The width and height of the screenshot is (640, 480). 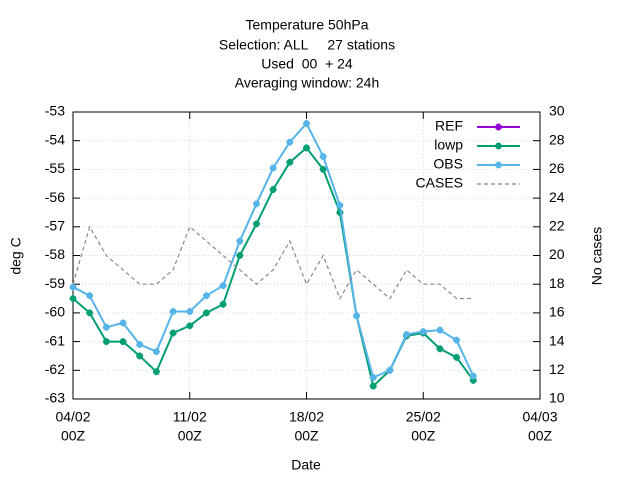 I want to click on x-tick-label: 25/02, so click(x=423, y=417).